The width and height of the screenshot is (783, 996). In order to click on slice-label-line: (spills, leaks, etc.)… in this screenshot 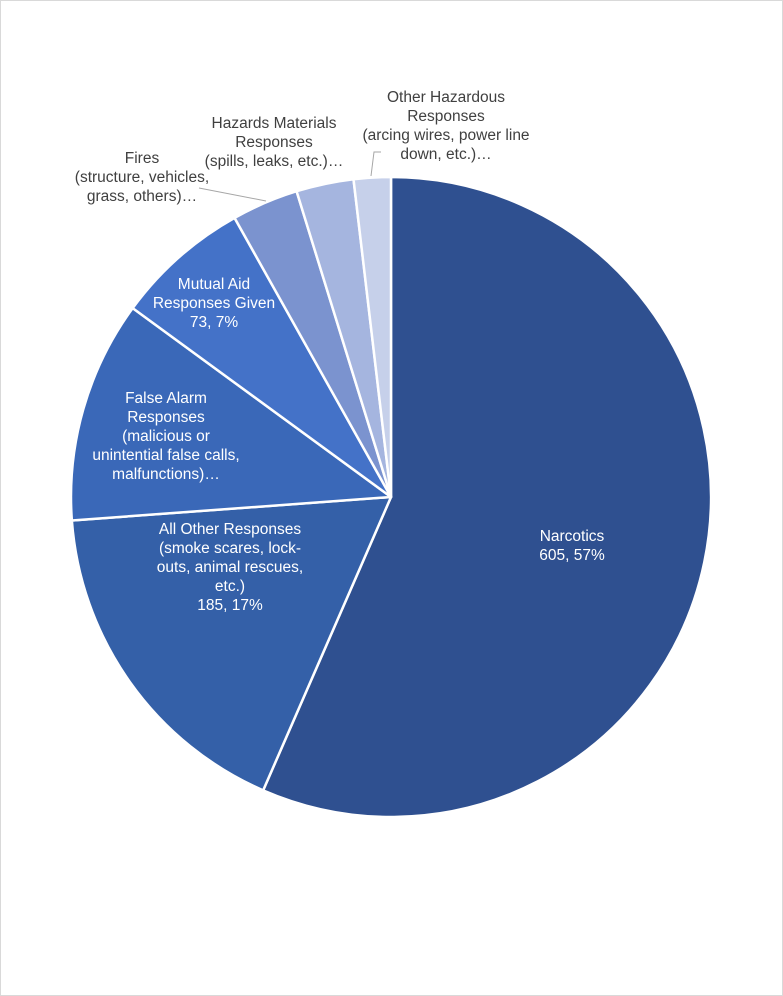, I will do `click(274, 161)`.